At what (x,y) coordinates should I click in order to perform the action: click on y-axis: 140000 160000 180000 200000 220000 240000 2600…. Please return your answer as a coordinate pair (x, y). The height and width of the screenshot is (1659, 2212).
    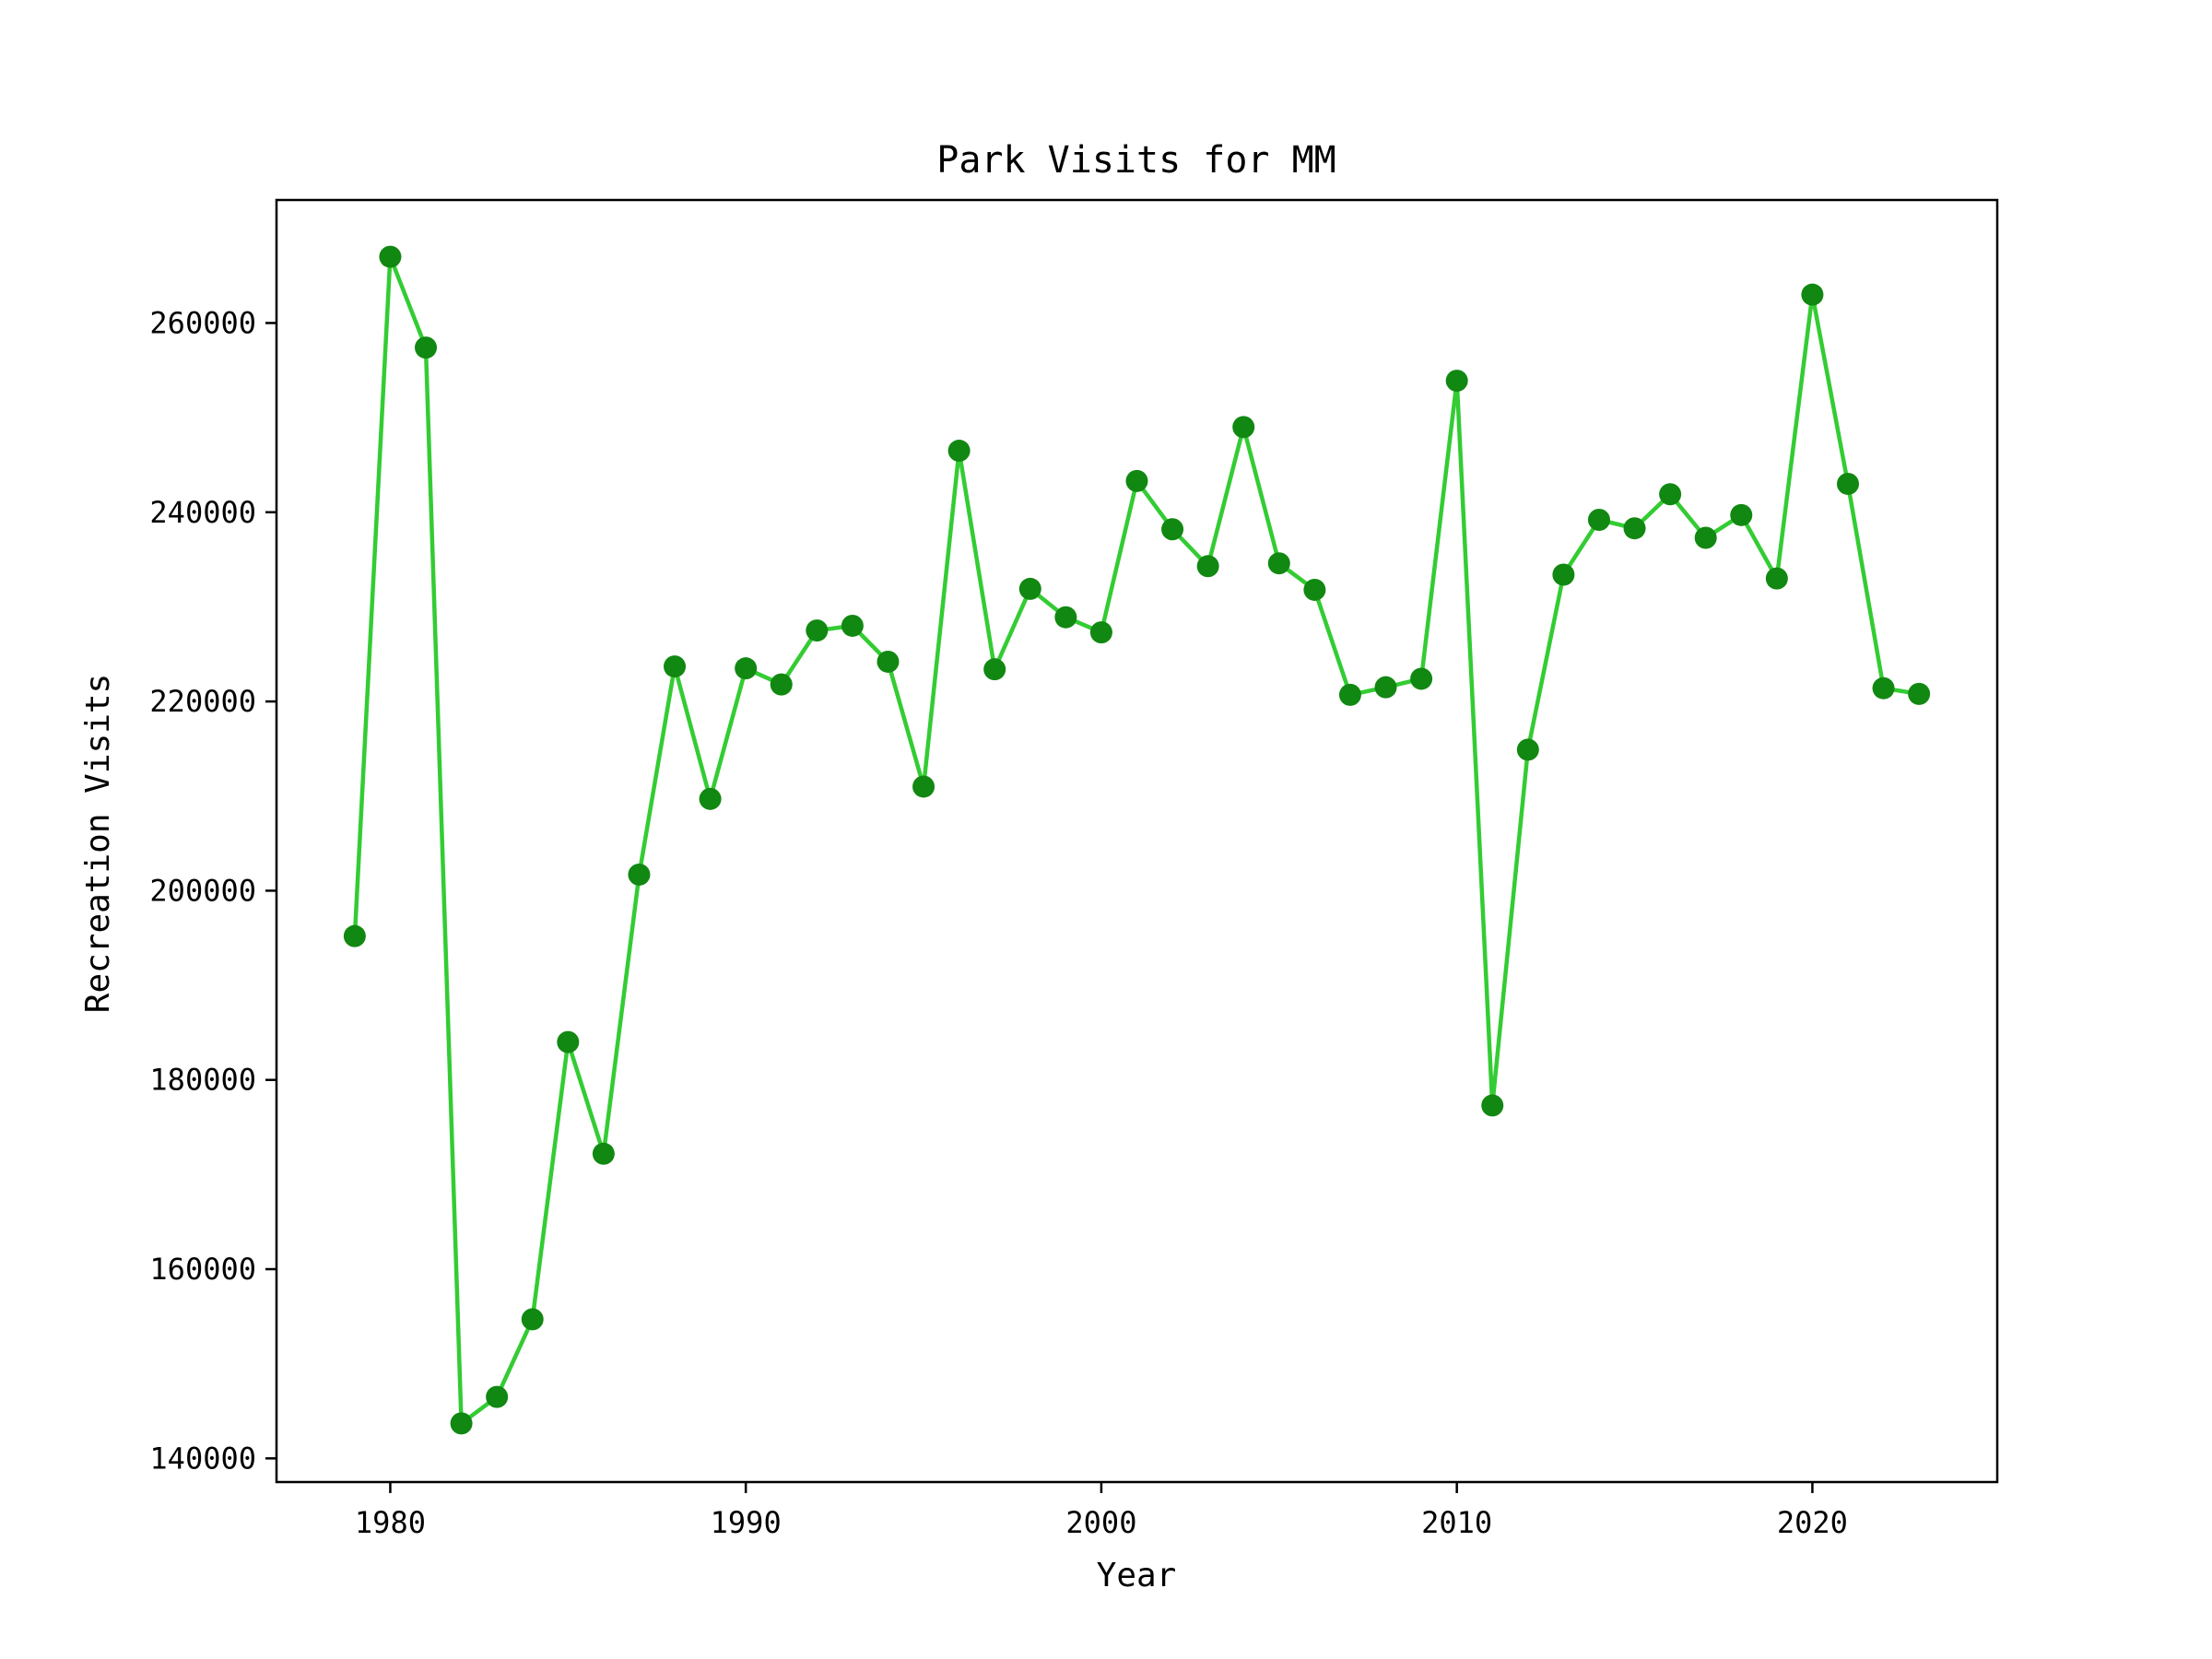
    Looking at the image, I should click on (212, 890).